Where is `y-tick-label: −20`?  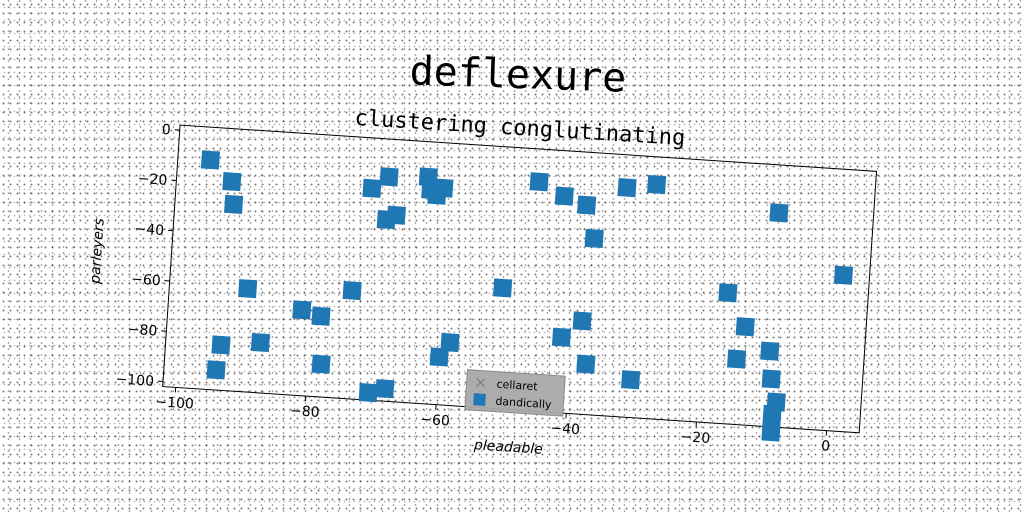
y-tick-label: −20 is located at coordinates (152, 180).